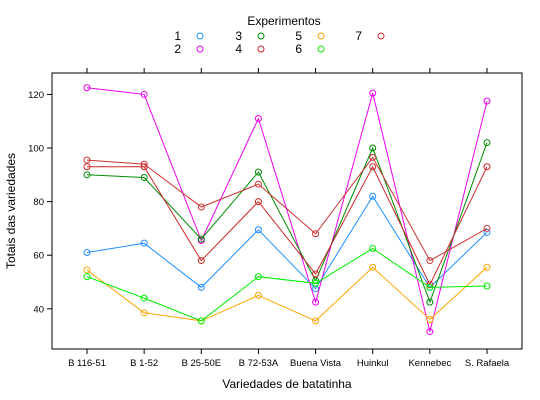  Describe the element at coordinates (250, 36) in the screenshot. I see `legend-item-3: 3` at that location.